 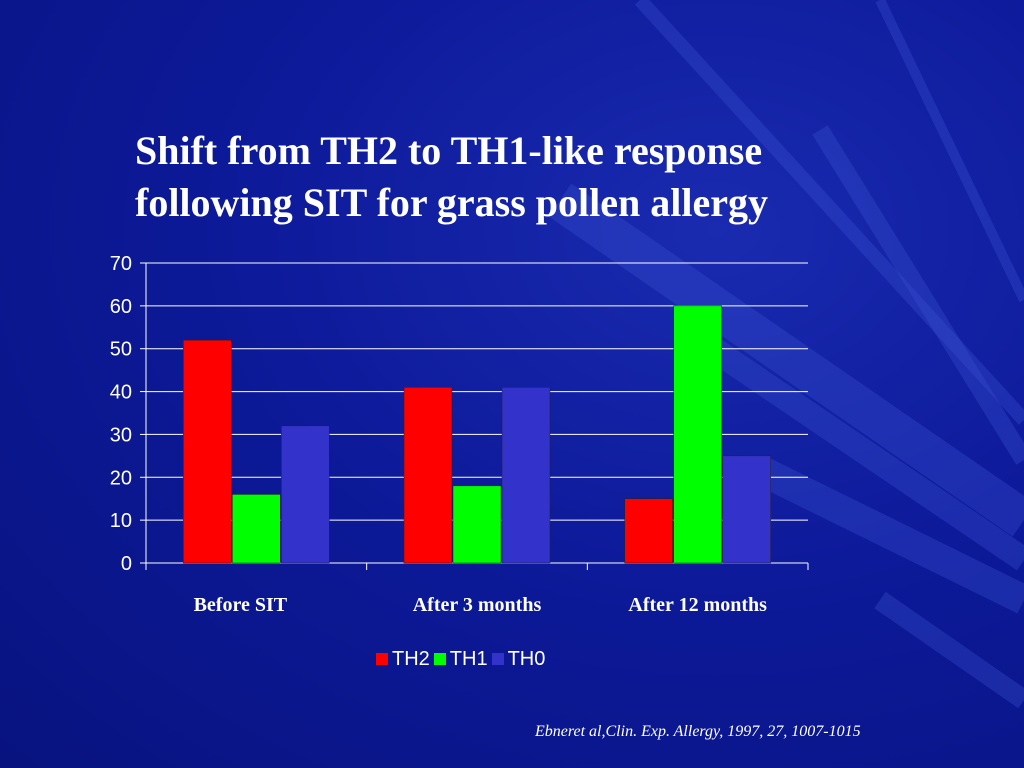 I want to click on y-tick-label: 10, so click(x=121, y=521).